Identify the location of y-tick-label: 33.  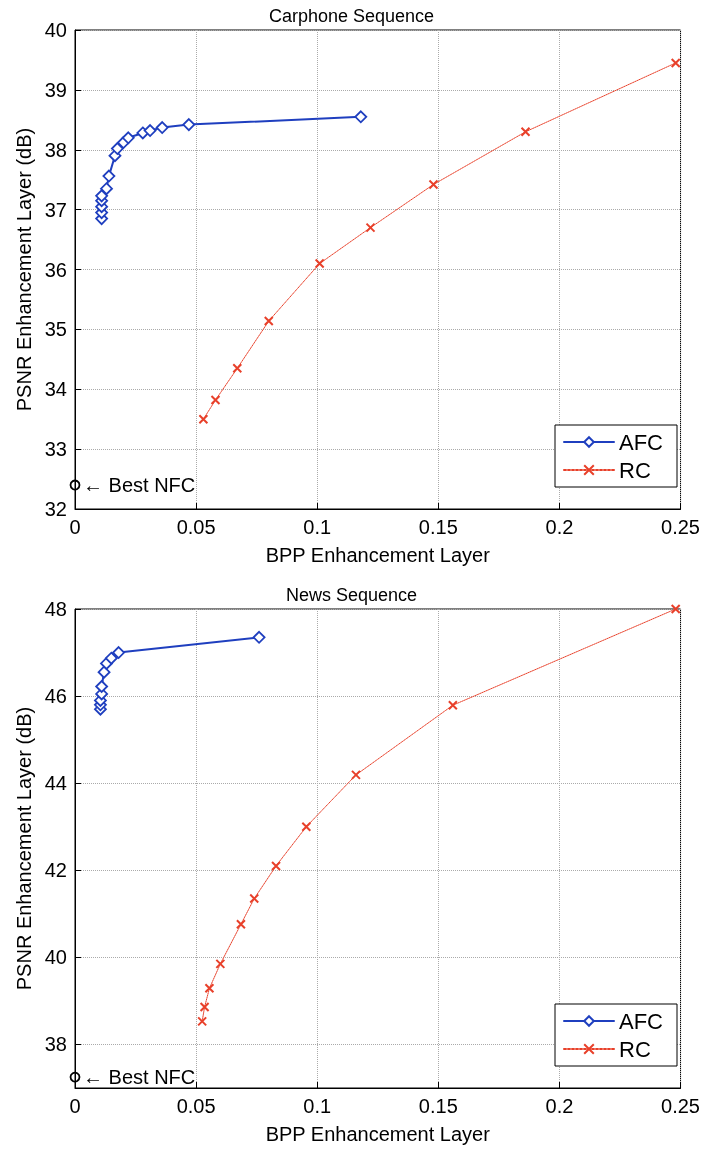
(55, 449).